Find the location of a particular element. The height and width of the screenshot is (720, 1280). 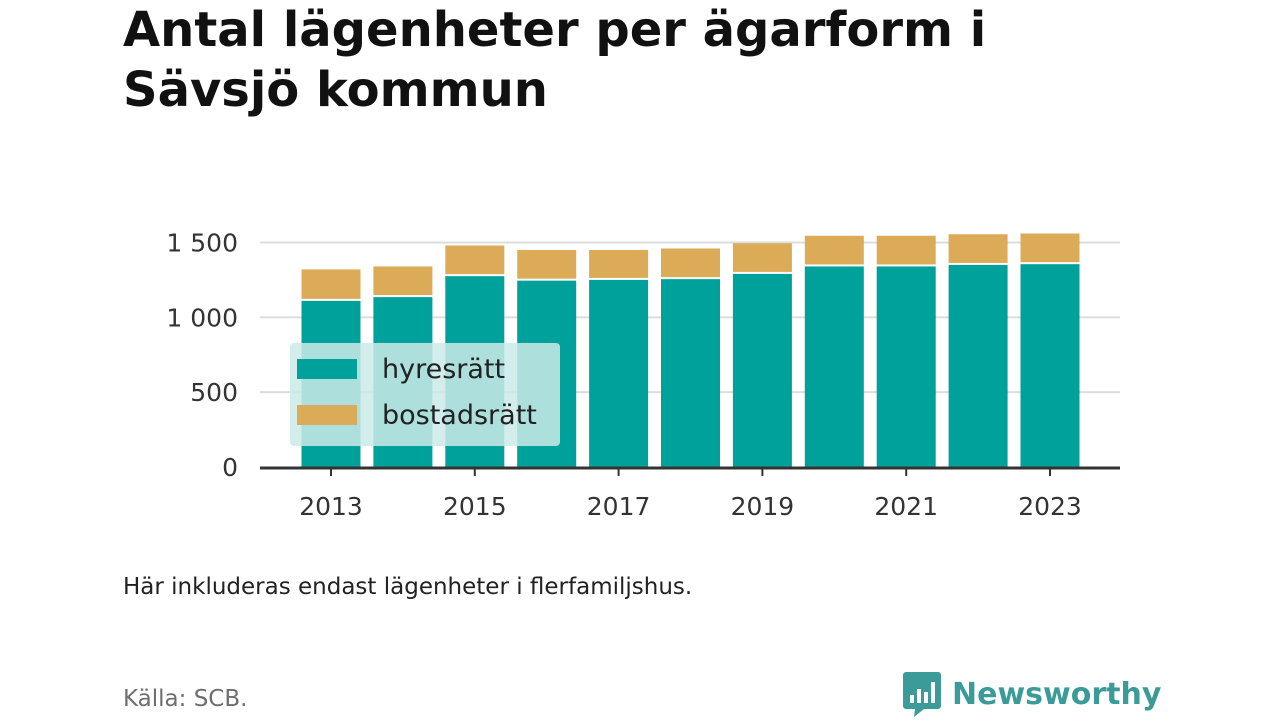

x-tick-label: 2023 is located at coordinates (1050, 506).